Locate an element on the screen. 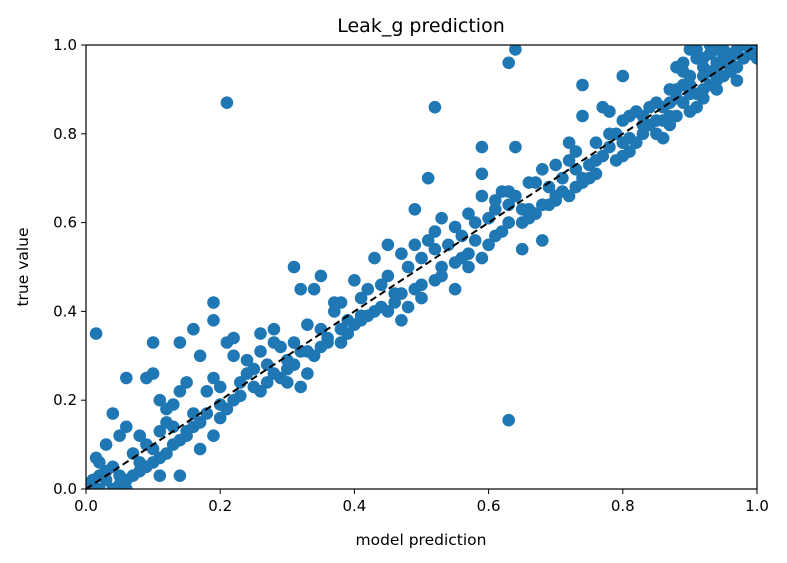 The image size is (787, 563). x-tick-label: 1.0 is located at coordinates (757, 506).